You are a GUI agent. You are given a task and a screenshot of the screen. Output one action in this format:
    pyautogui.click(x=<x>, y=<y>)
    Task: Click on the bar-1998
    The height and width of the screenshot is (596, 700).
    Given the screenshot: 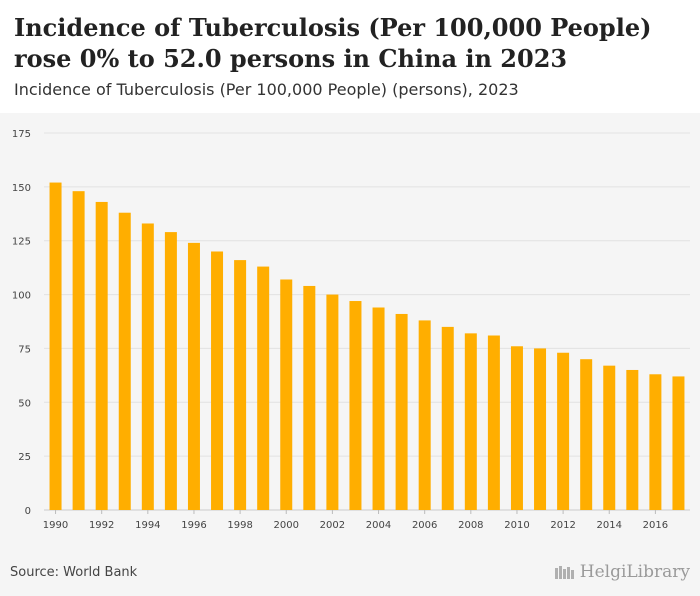 What is the action you would take?
    pyautogui.click(x=240, y=385)
    